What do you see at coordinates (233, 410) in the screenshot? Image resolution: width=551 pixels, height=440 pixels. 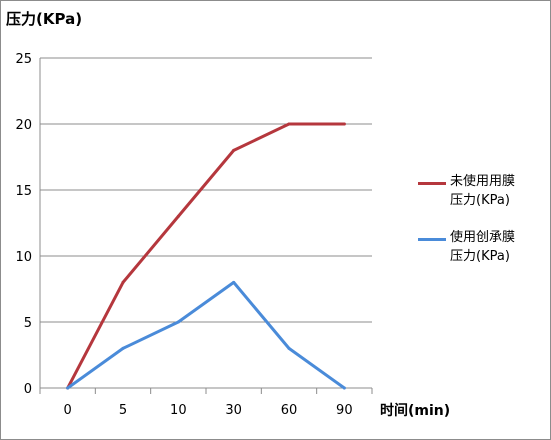 I see `x-tick-label-30: 30` at bounding box center [233, 410].